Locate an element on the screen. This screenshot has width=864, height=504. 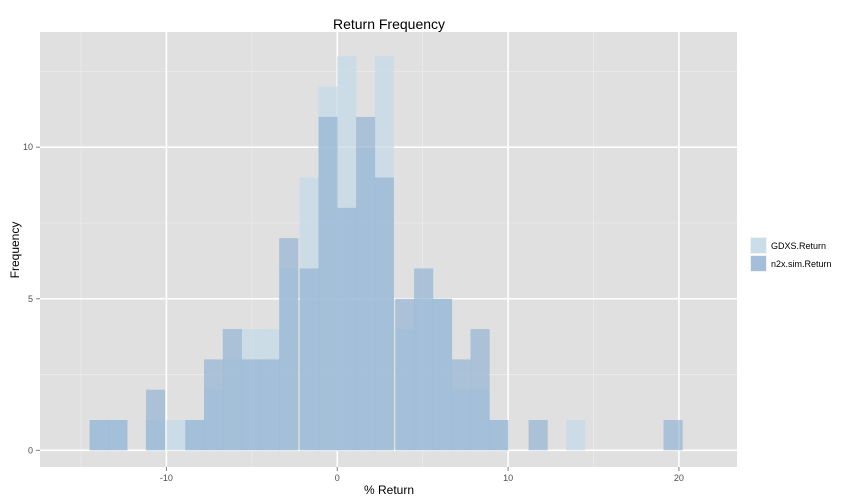
x-tick-label: 20 is located at coordinates (679, 478).